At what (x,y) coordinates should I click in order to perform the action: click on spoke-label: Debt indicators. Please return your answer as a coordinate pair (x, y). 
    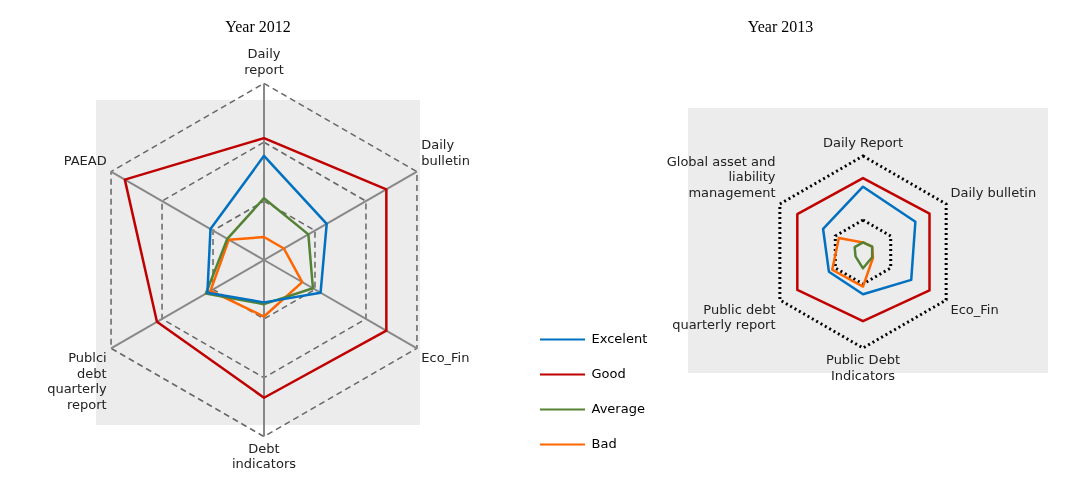
    Looking at the image, I should click on (264, 456).